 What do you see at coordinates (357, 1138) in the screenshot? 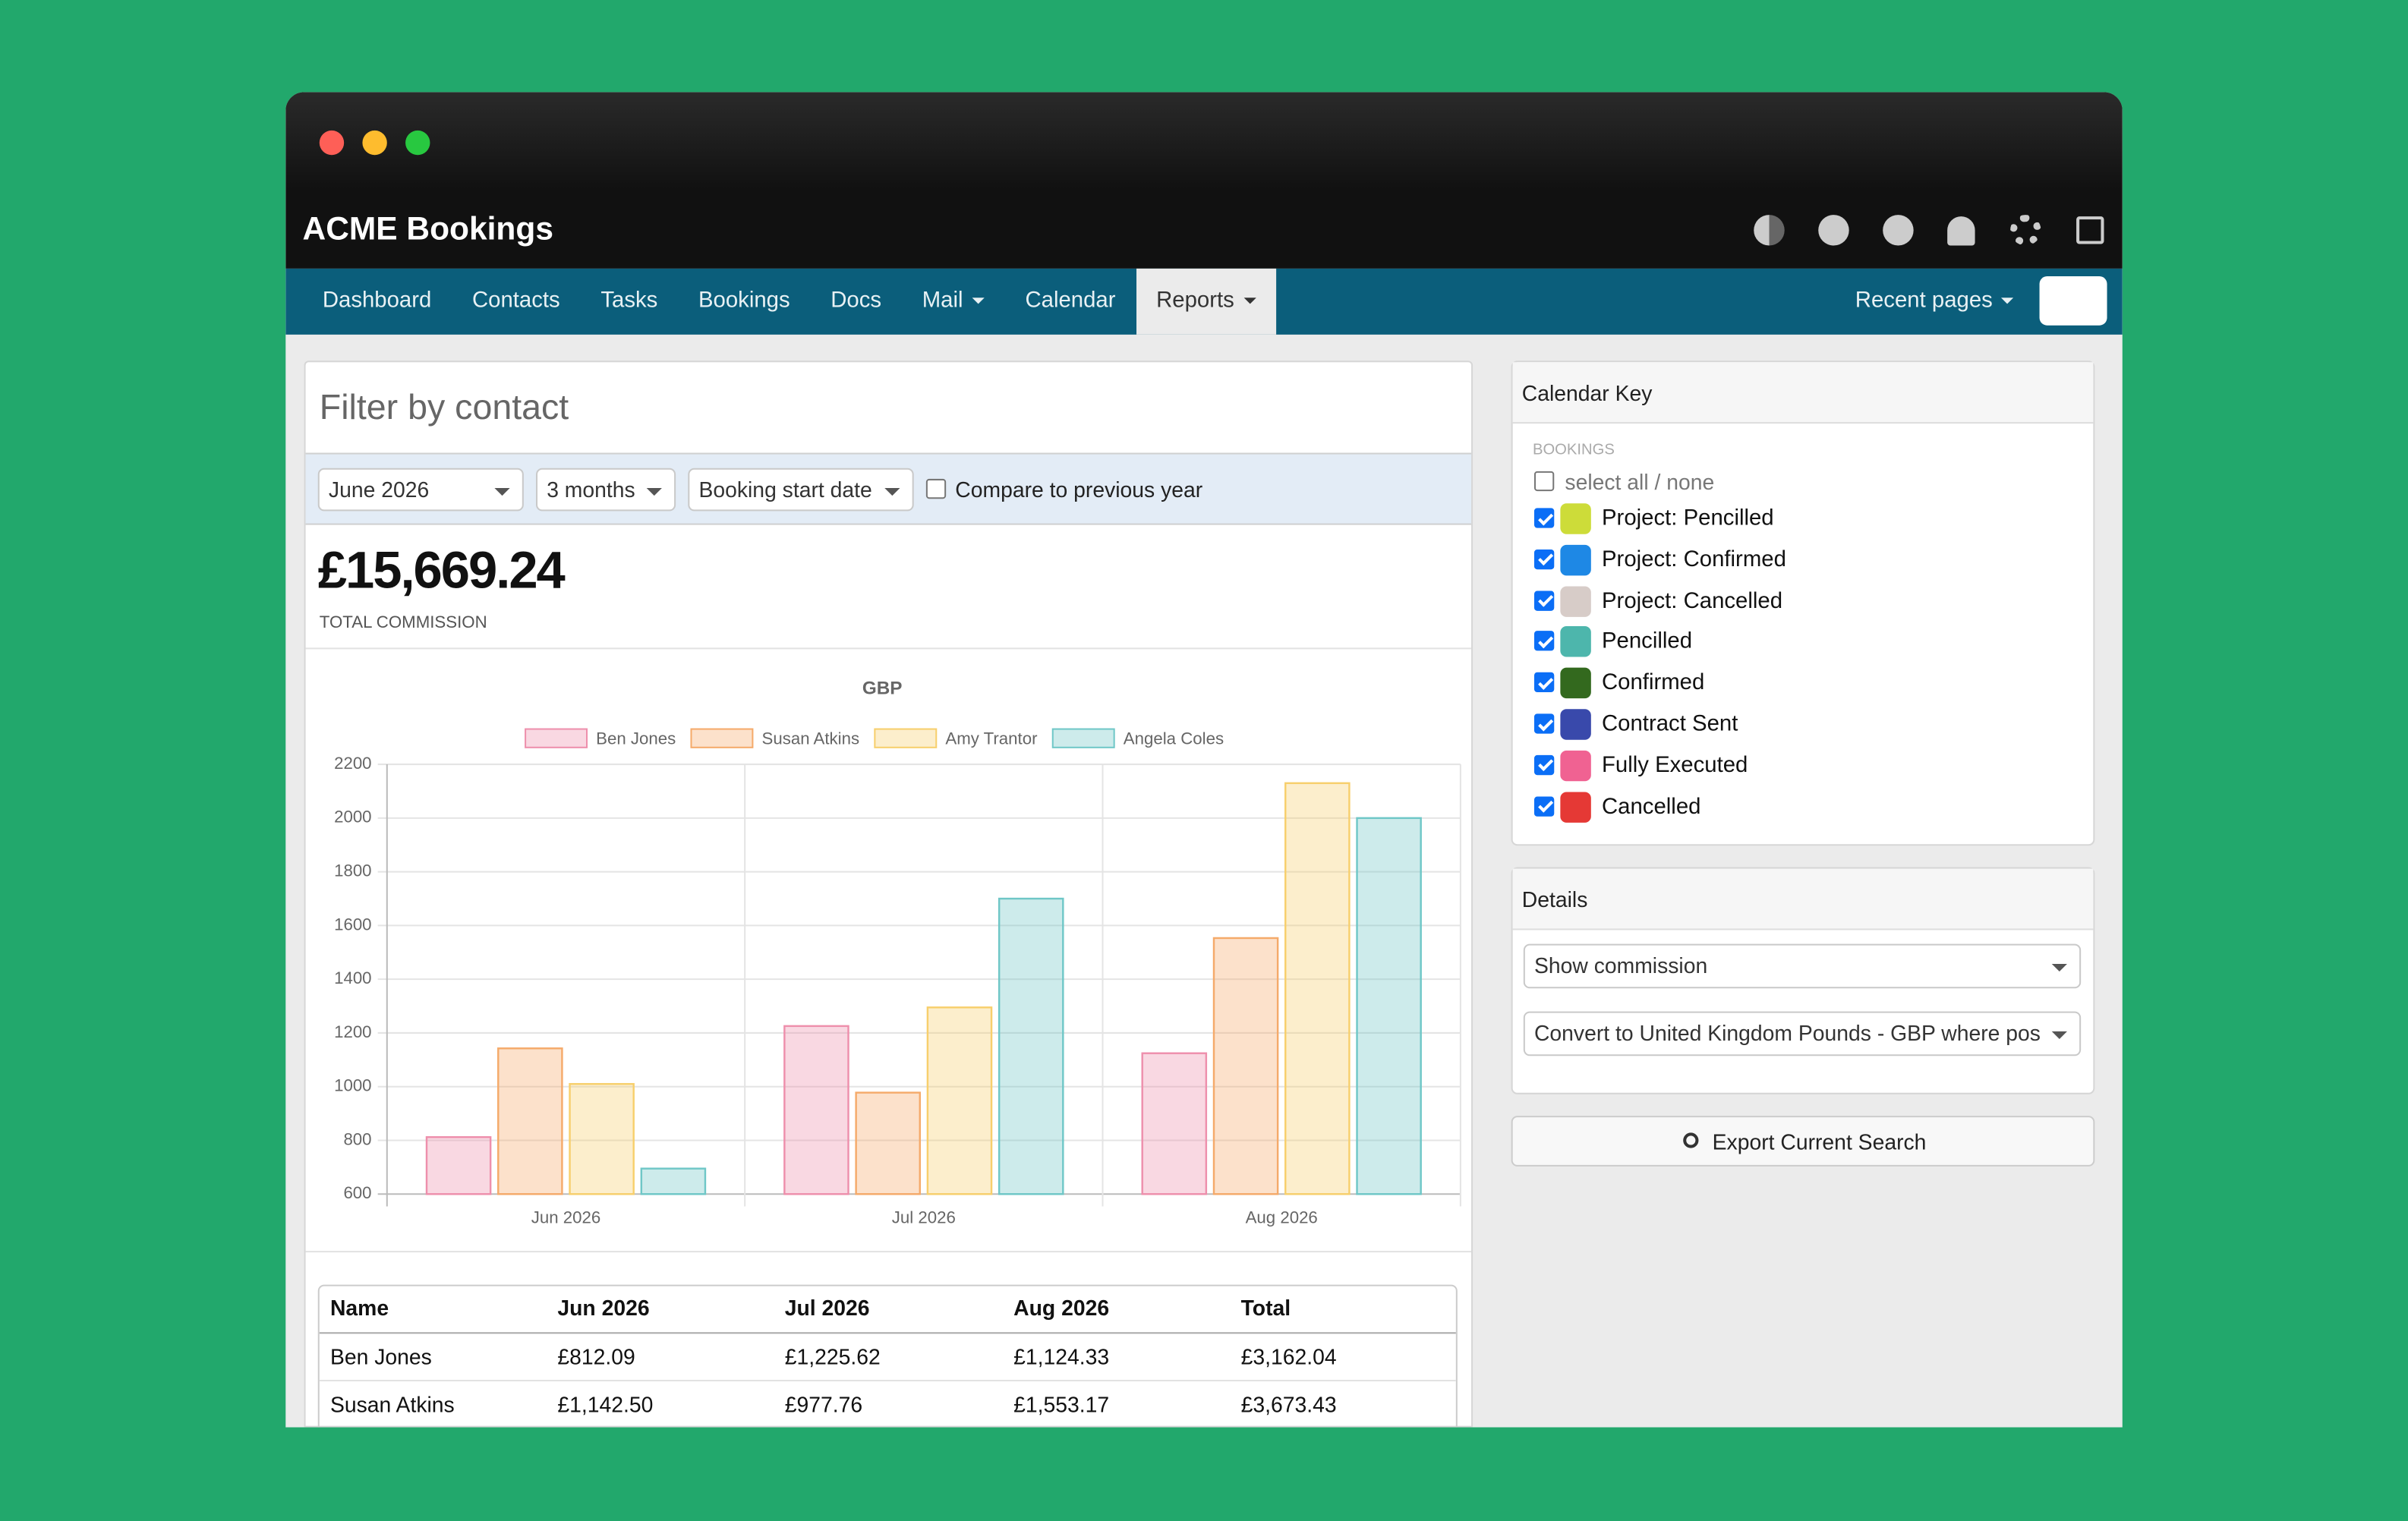
I see `y-tick-label: 800` at bounding box center [357, 1138].